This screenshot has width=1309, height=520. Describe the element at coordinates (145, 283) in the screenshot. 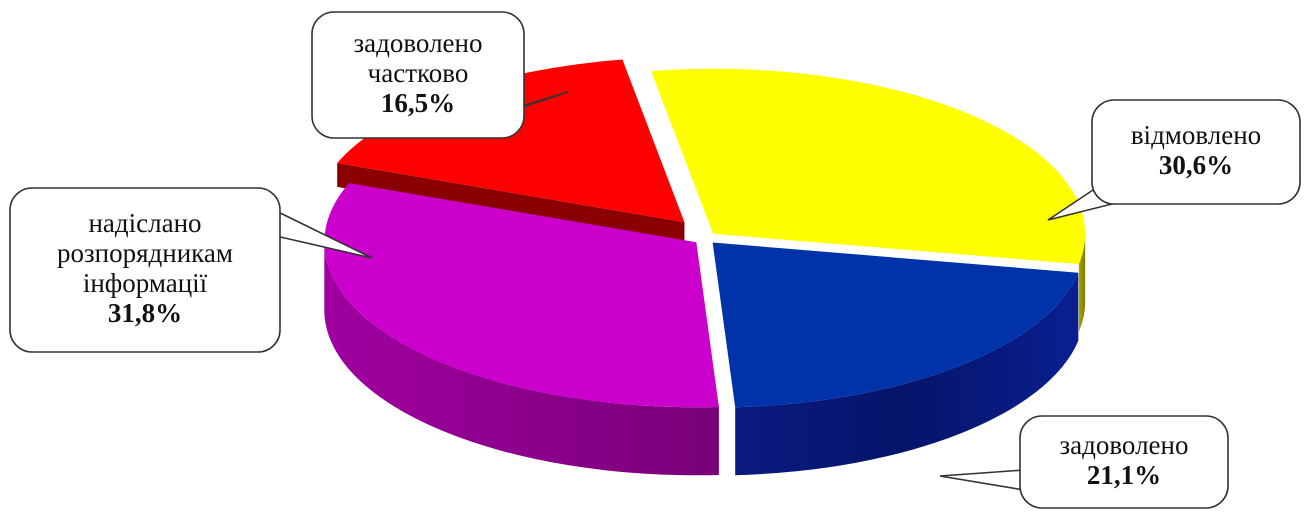

I see `callout-label-line: інформації` at that location.